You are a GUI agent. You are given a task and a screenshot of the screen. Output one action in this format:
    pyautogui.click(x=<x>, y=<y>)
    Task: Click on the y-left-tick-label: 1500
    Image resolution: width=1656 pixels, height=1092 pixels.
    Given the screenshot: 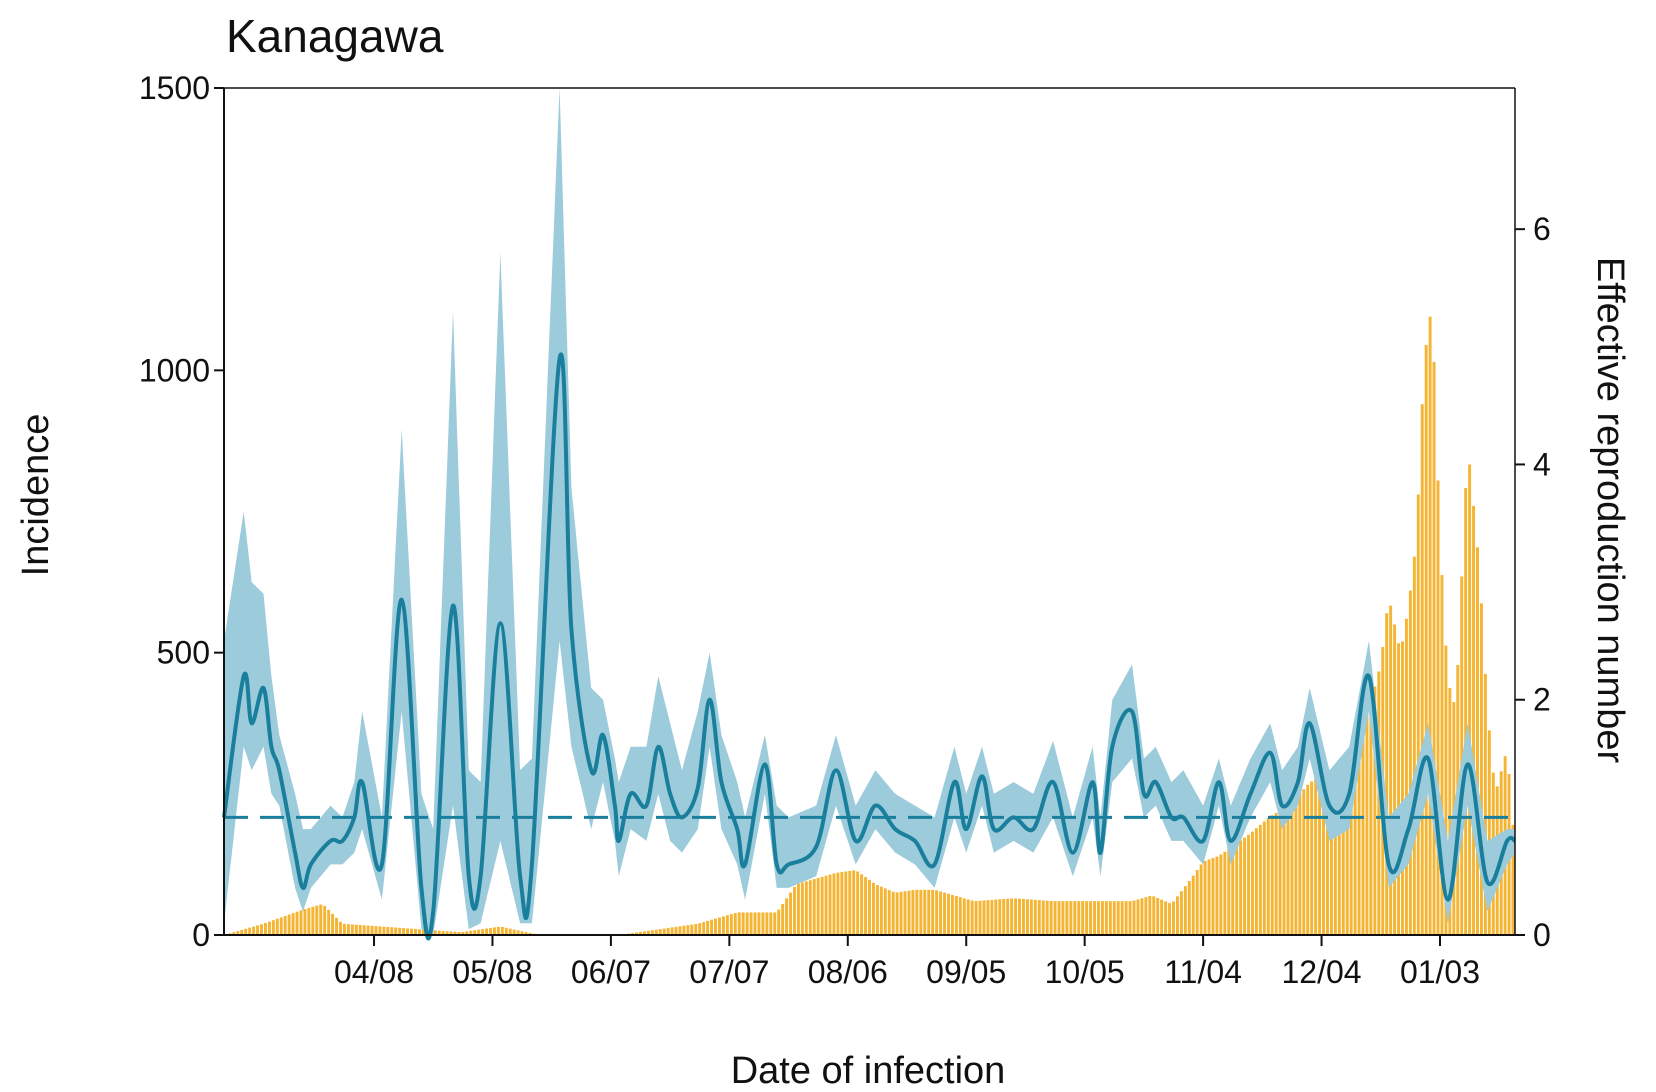 What is the action you would take?
    pyautogui.click(x=174, y=88)
    